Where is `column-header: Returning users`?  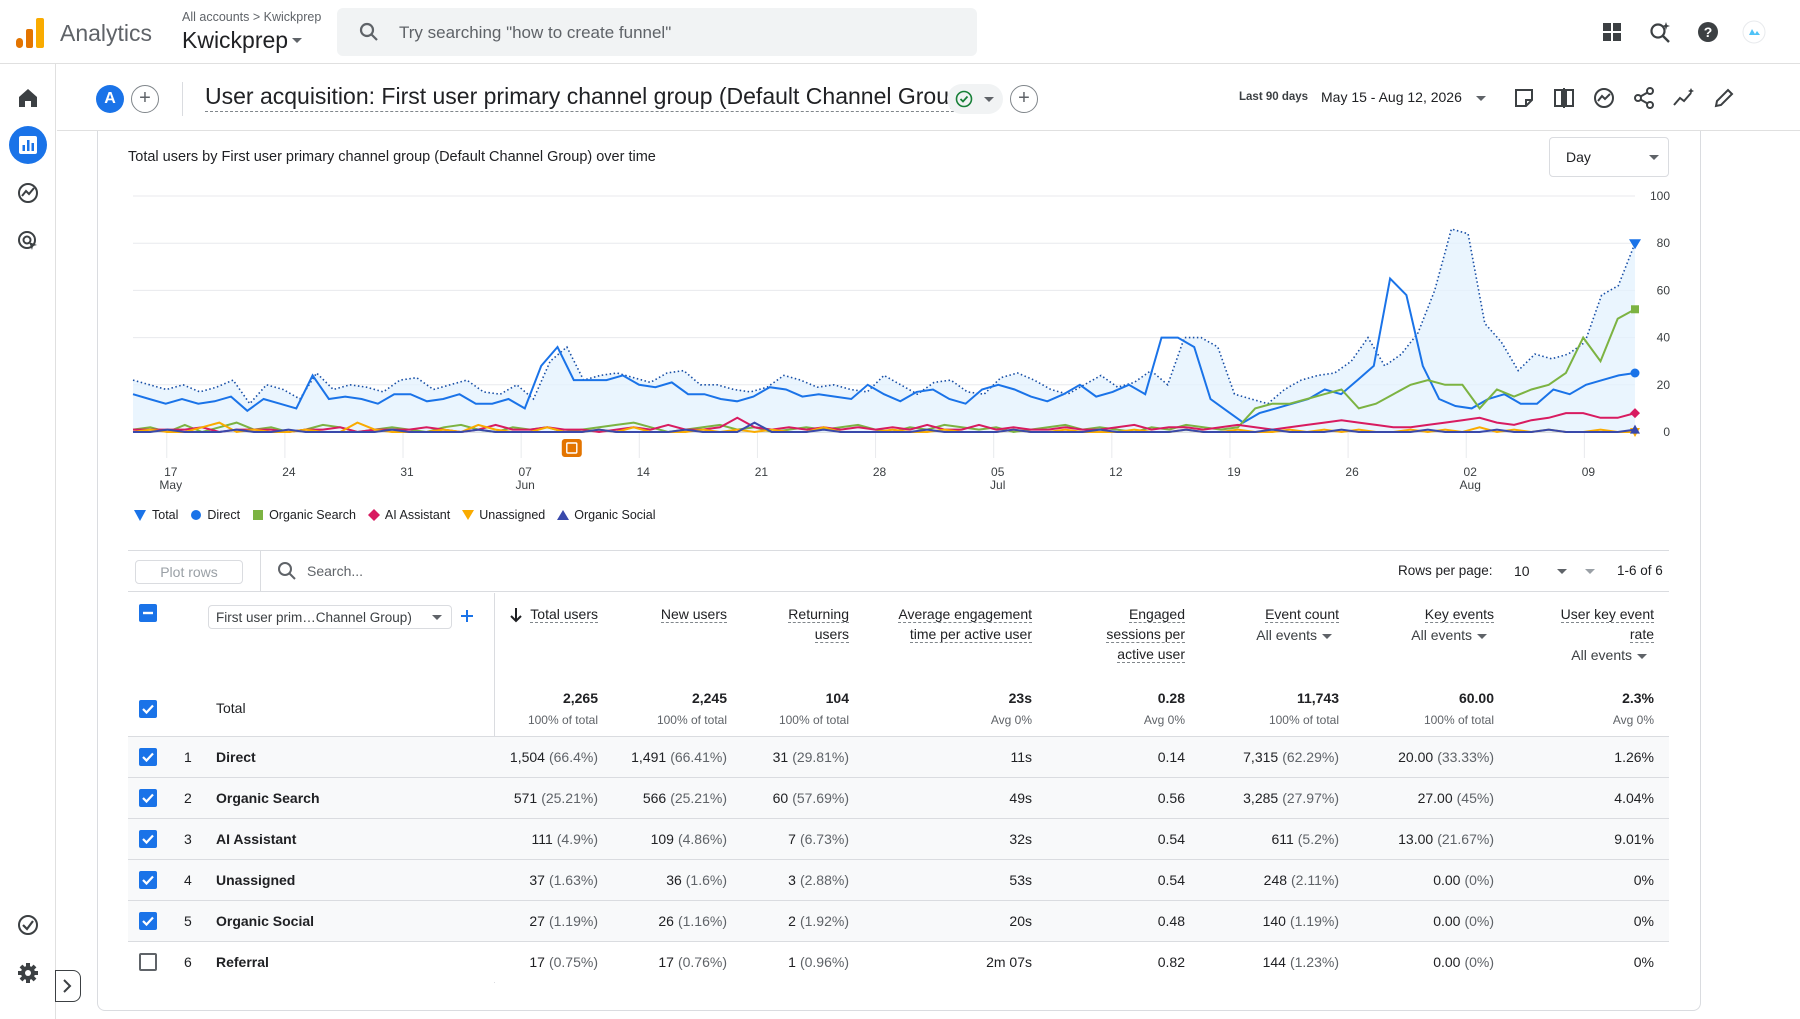 column-header: Returning users is located at coordinates (818, 624).